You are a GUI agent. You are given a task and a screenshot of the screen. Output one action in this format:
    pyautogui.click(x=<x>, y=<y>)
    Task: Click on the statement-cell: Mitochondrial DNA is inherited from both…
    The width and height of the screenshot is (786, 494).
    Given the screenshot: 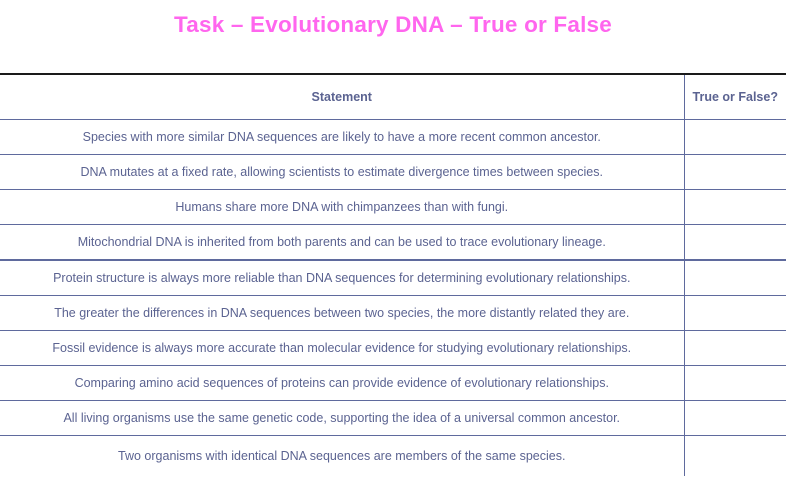 What is the action you would take?
    pyautogui.click(x=342, y=242)
    